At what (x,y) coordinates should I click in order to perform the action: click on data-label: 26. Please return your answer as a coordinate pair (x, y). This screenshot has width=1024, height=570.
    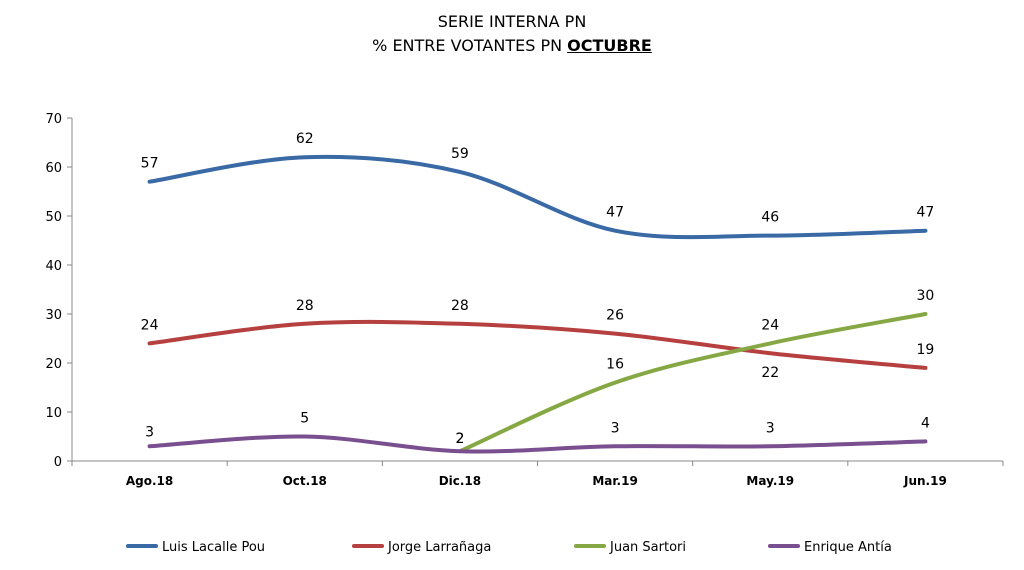
    Looking at the image, I should click on (615, 316).